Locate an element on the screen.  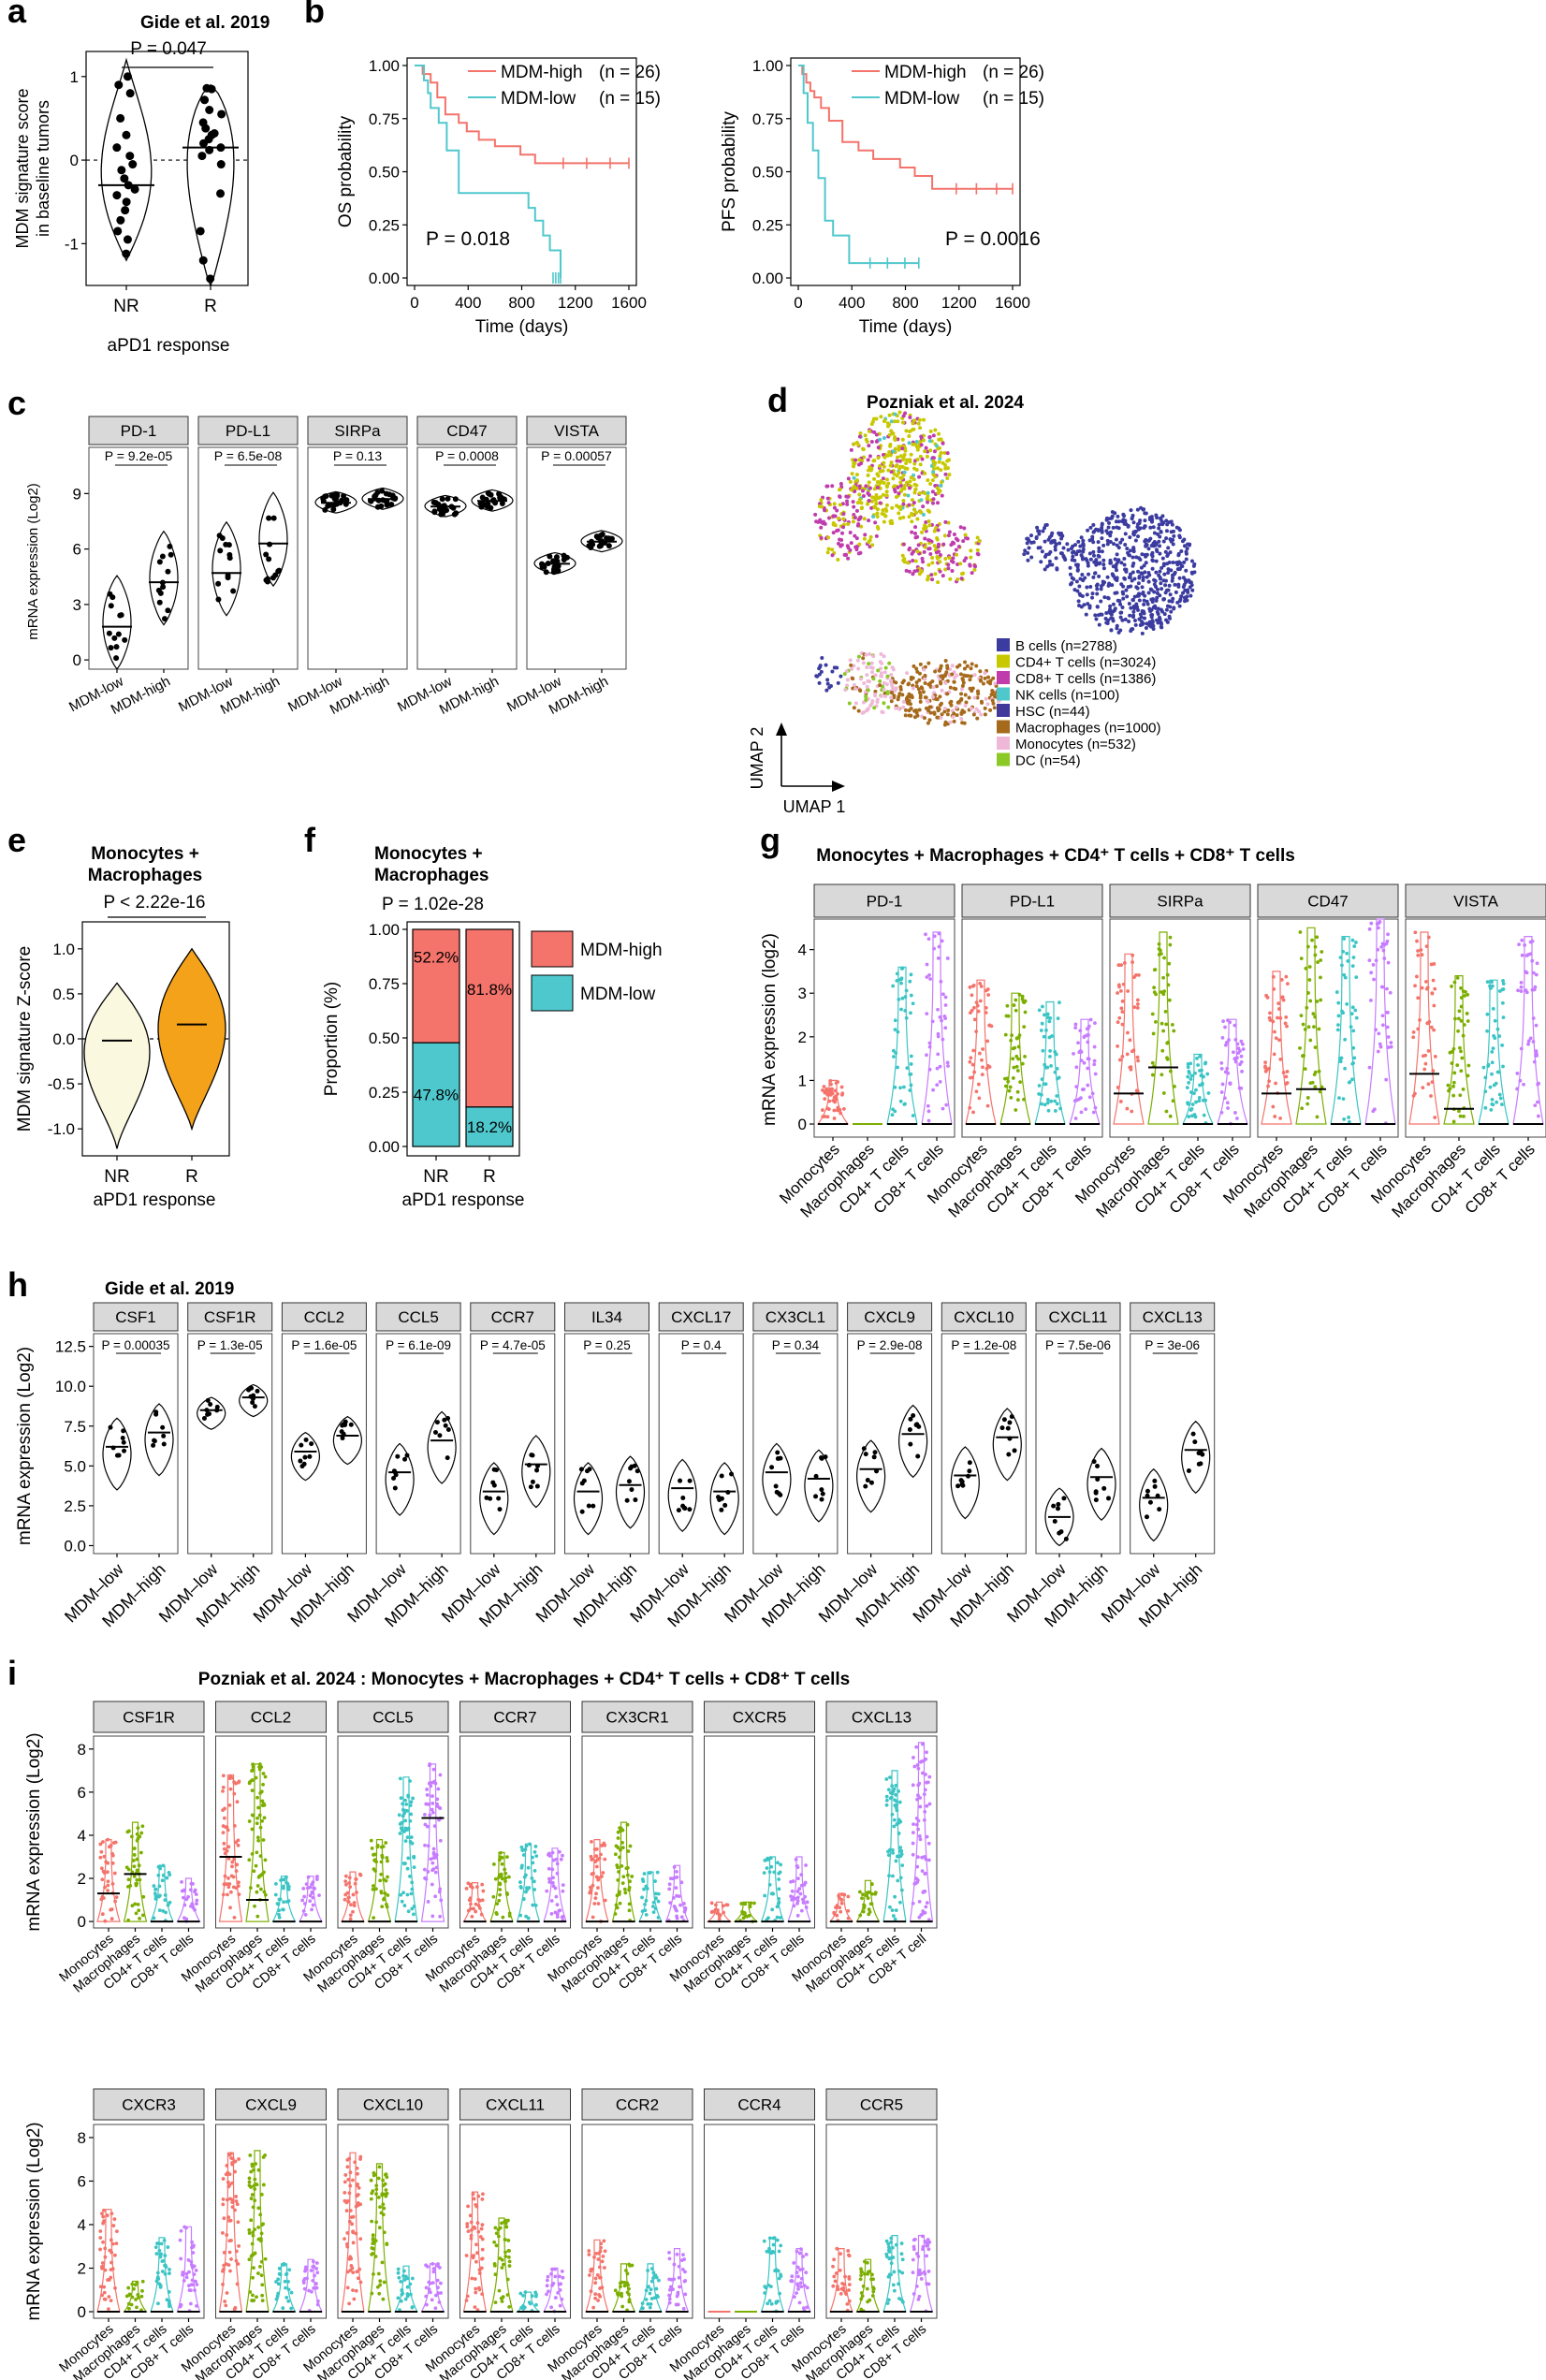
facet-pvalue: P = 0.4 is located at coordinates (701, 1345).